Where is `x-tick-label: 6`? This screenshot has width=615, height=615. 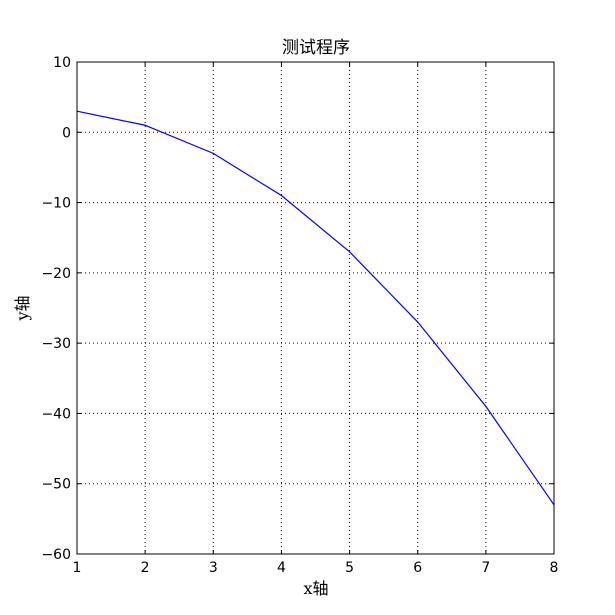 x-tick-label: 6 is located at coordinates (417, 568).